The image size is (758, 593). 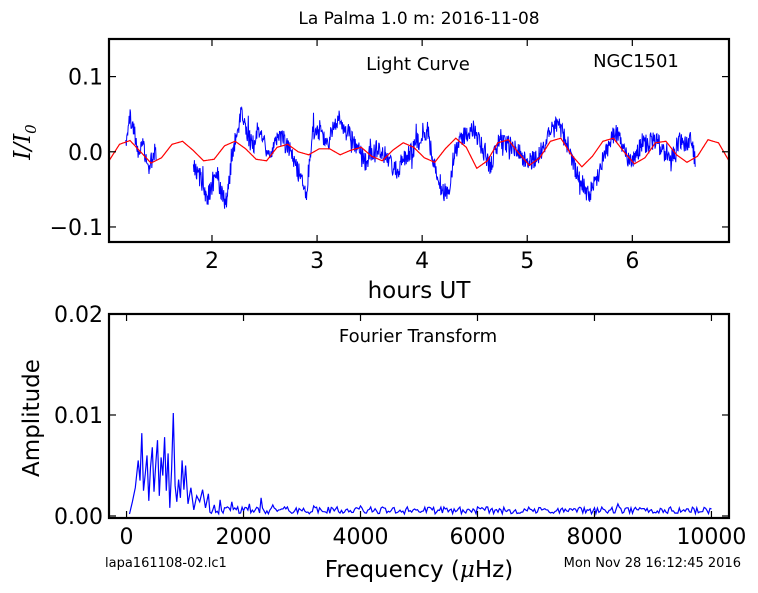 What do you see at coordinates (392, 570) in the screenshot?
I see `xlabel-pre: Frequency (` at bounding box center [392, 570].